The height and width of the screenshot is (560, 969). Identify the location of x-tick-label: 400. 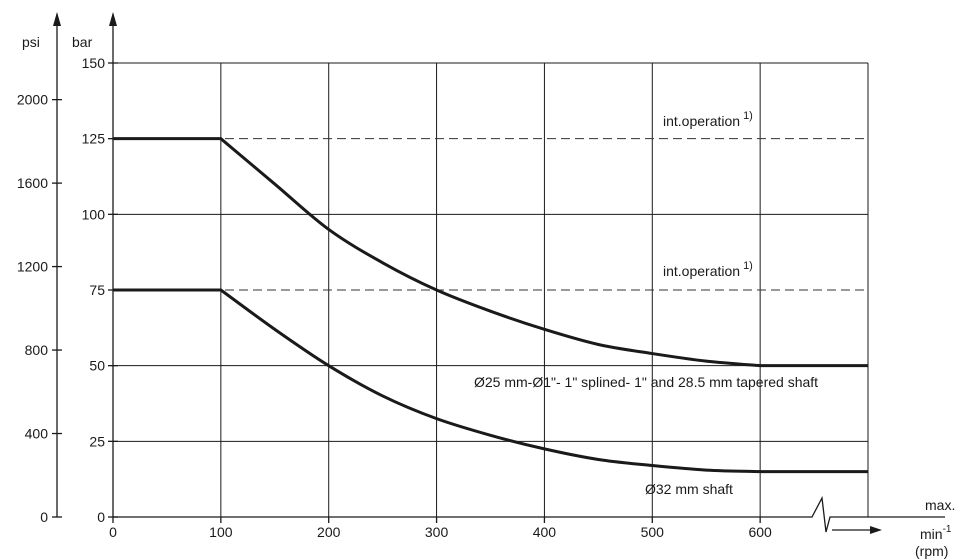
(545, 532).